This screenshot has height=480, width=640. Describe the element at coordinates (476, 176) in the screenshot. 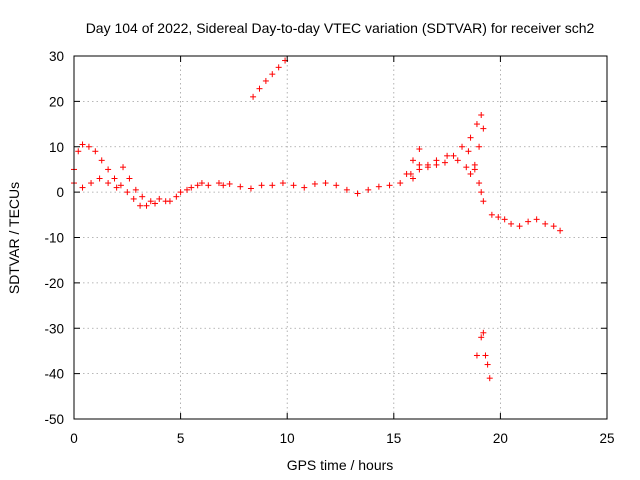

I see `series-trace-e` at that location.